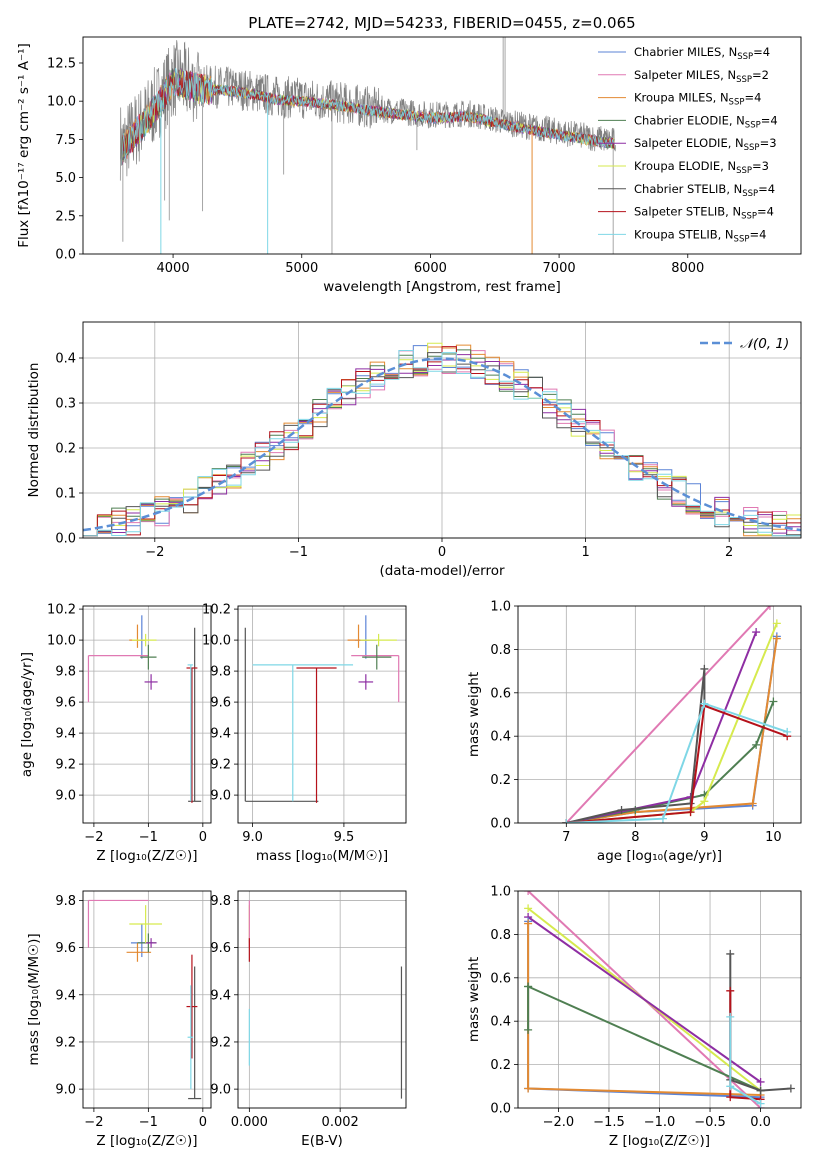  What do you see at coordinates (689, 143) in the screenshot?
I see `legend-label: Salpeter ELODIE, N` at bounding box center [689, 143].